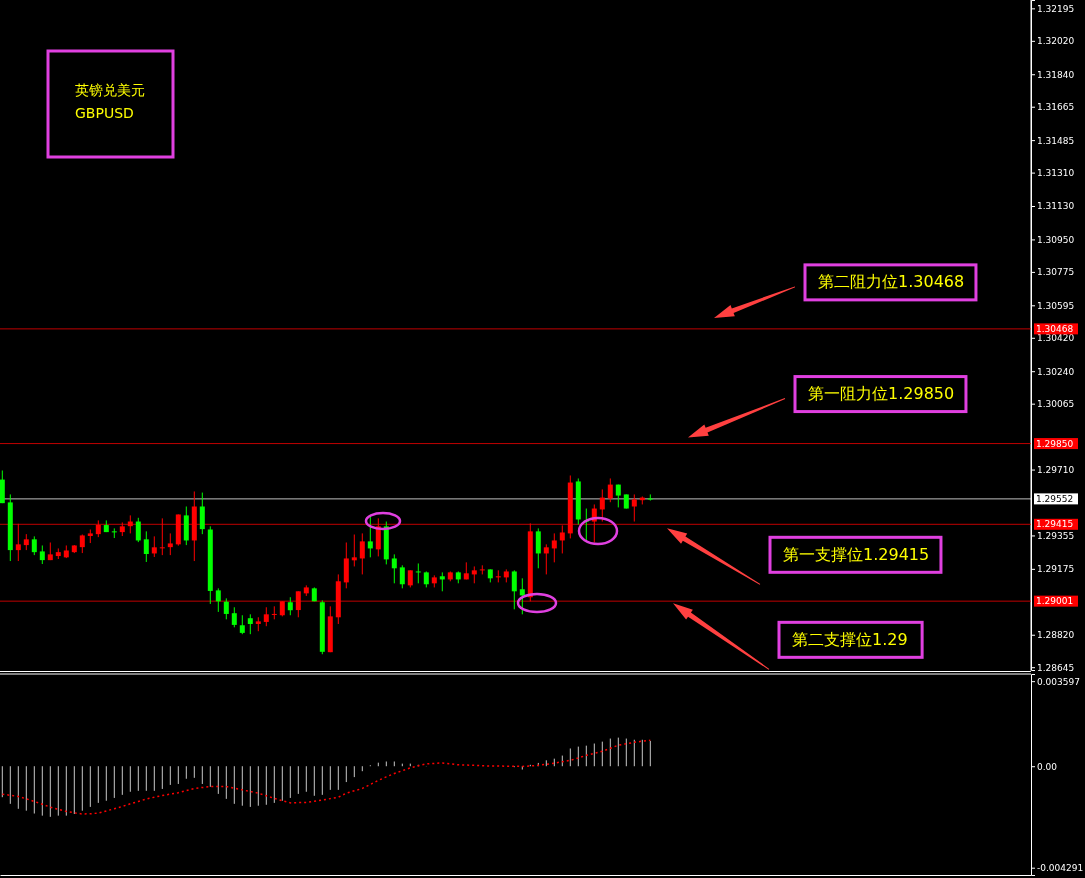  What do you see at coordinates (1056, 667) in the screenshot?
I see `y-tick-label: 1.28645` at bounding box center [1056, 667].